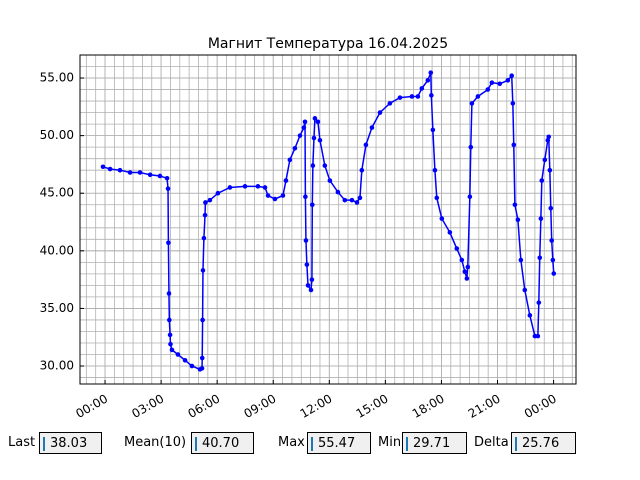 This screenshot has height=480, width=640. I want to click on y-tick-label: 30.00, so click(57, 366).